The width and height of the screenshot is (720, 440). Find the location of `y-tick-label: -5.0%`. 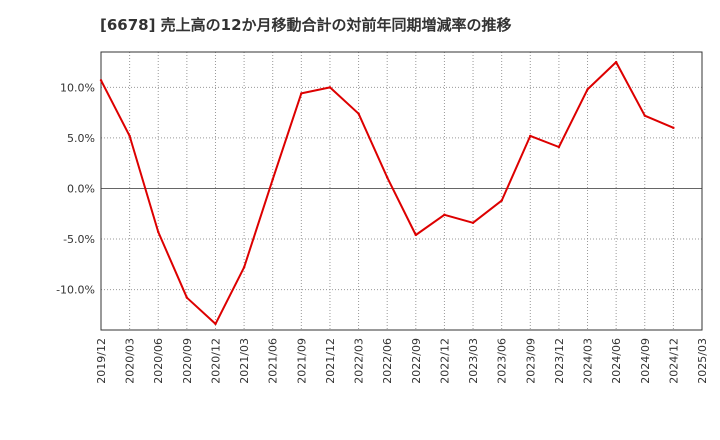

y-tick-label: -5.0% is located at coordinates (79, 239).